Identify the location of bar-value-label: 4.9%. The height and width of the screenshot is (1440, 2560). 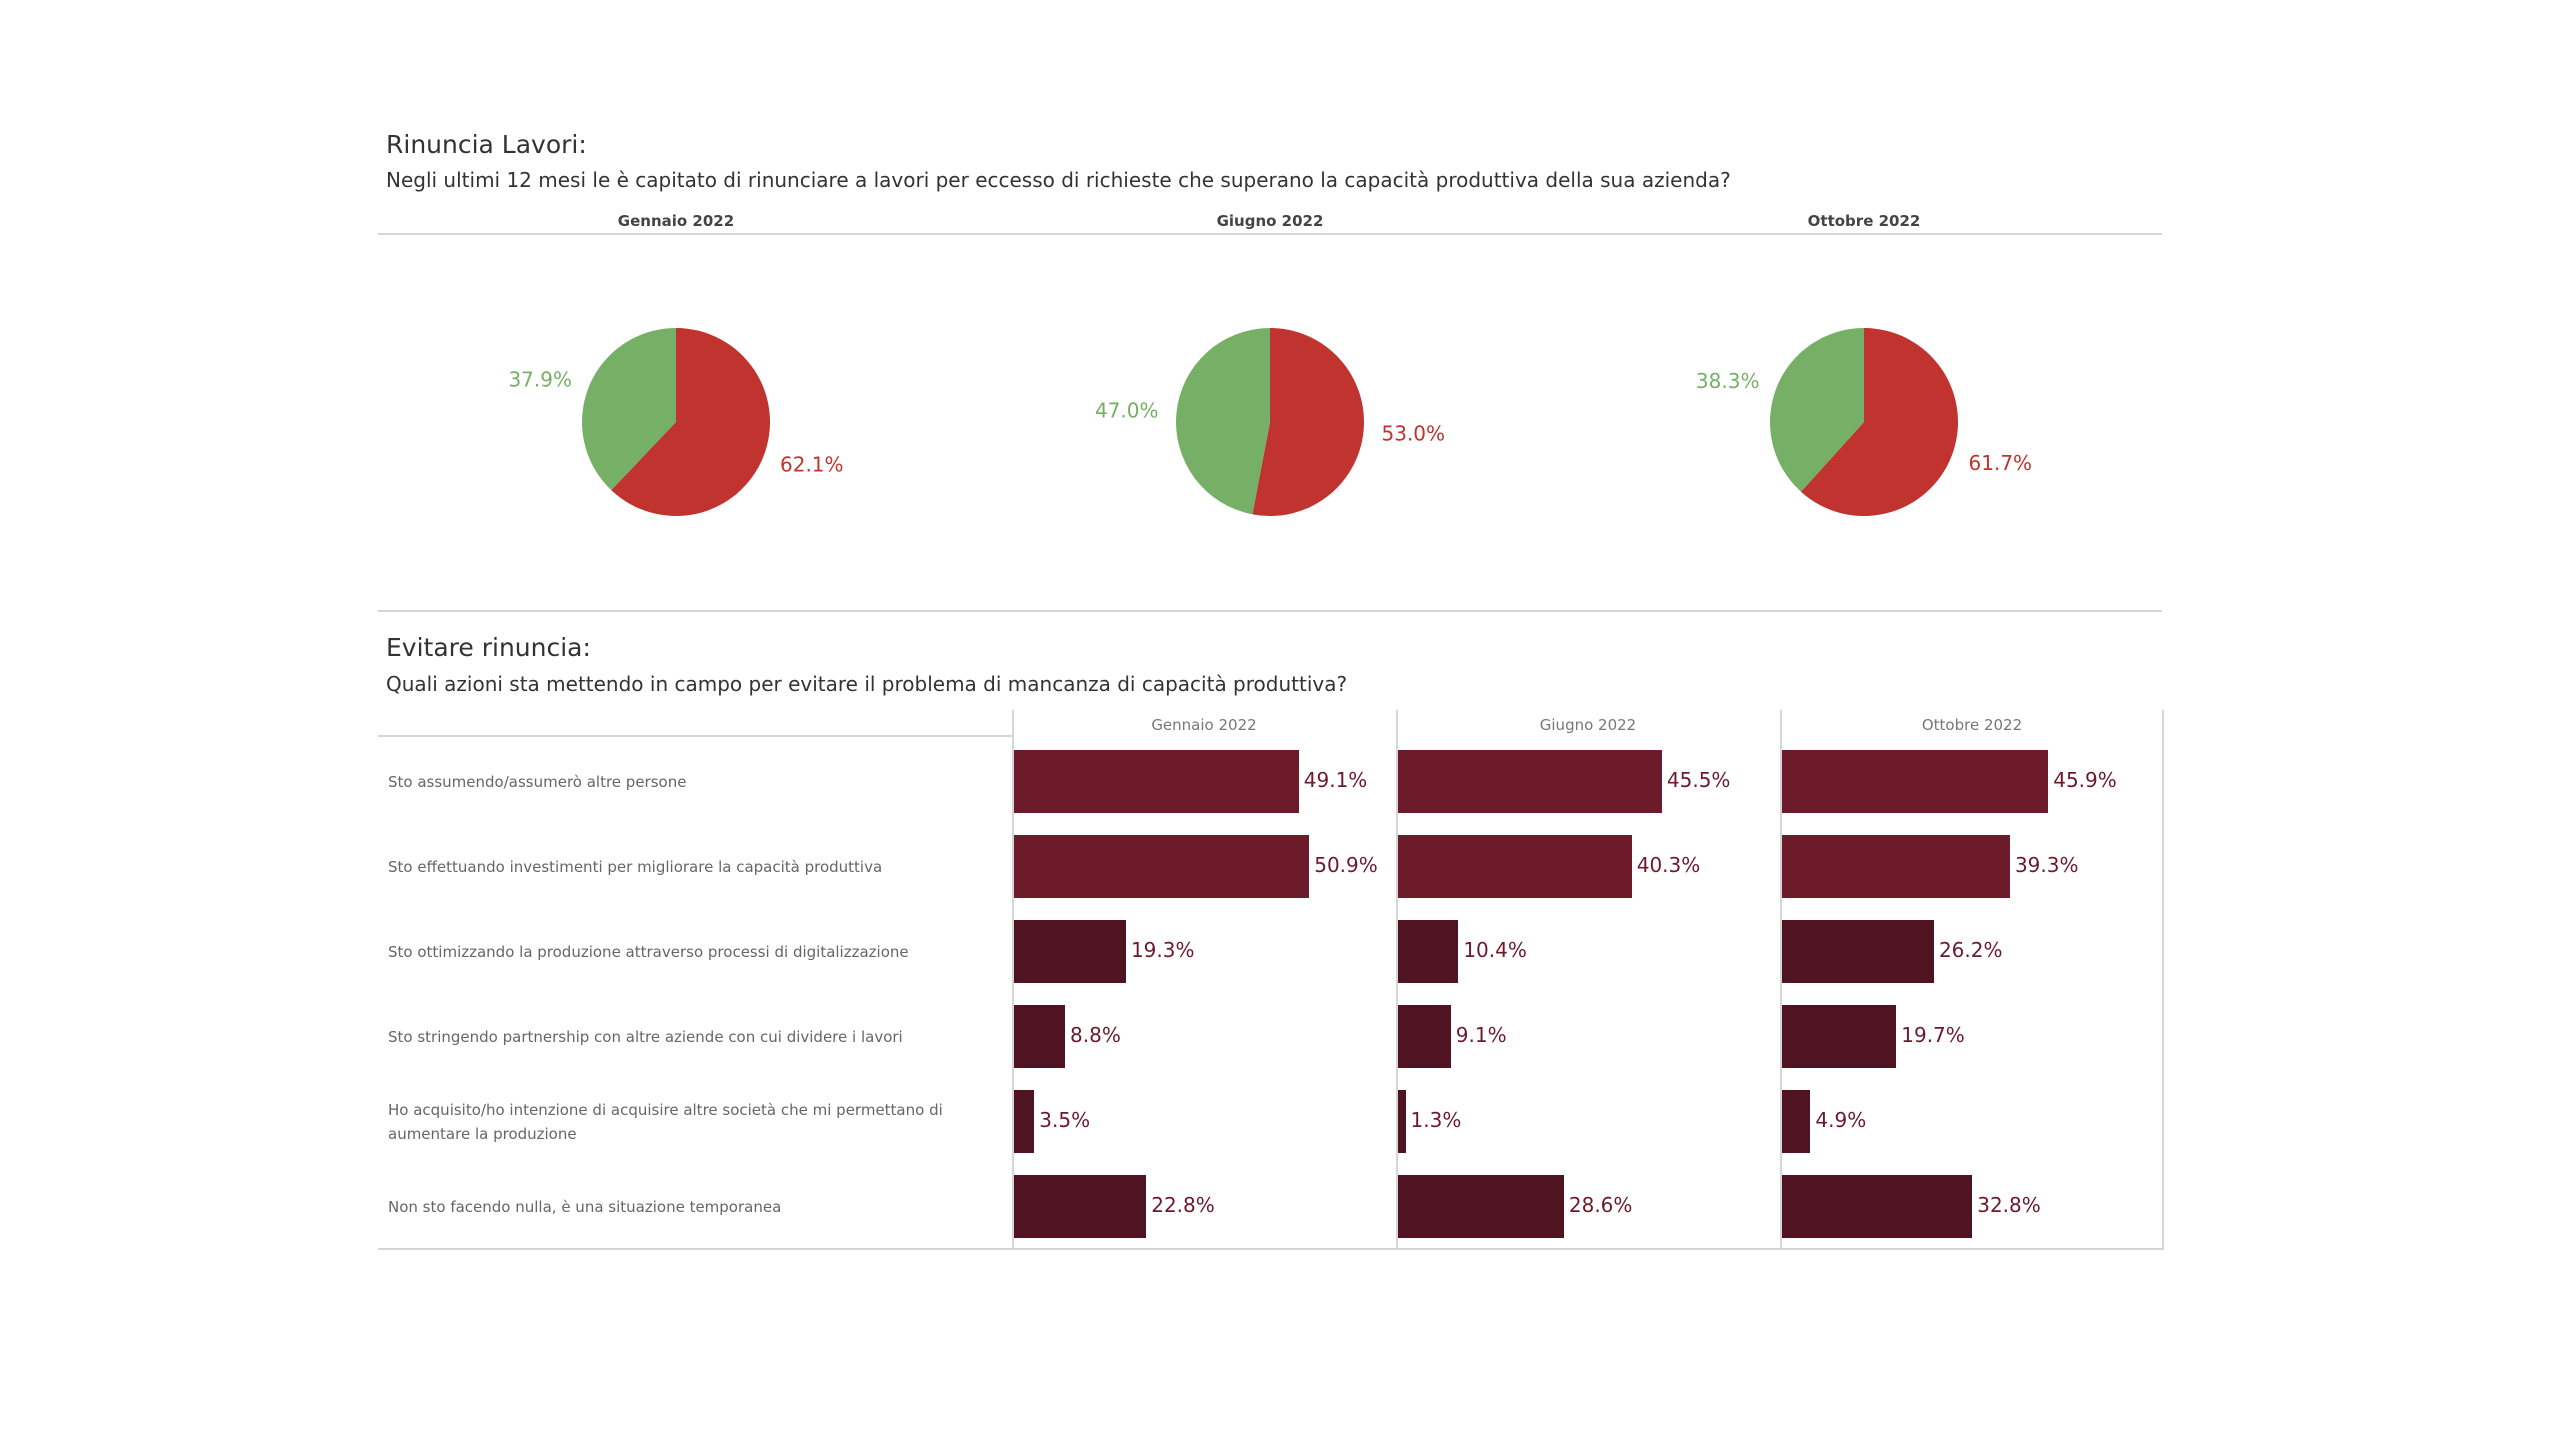
(1841, 1120).